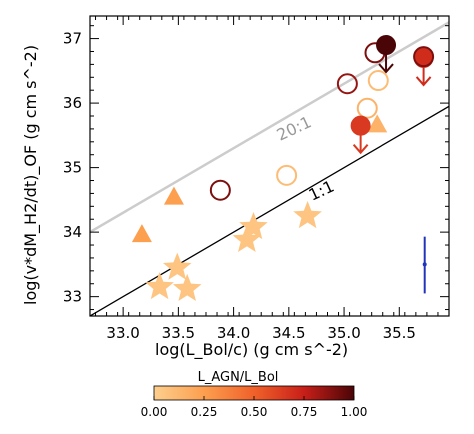 Image resolution: width=474 pixels, height=434 pixels. Describe the element at coordinates (288, 333) in the screenshot. I see `x-tick-label: 34.5` at that location.